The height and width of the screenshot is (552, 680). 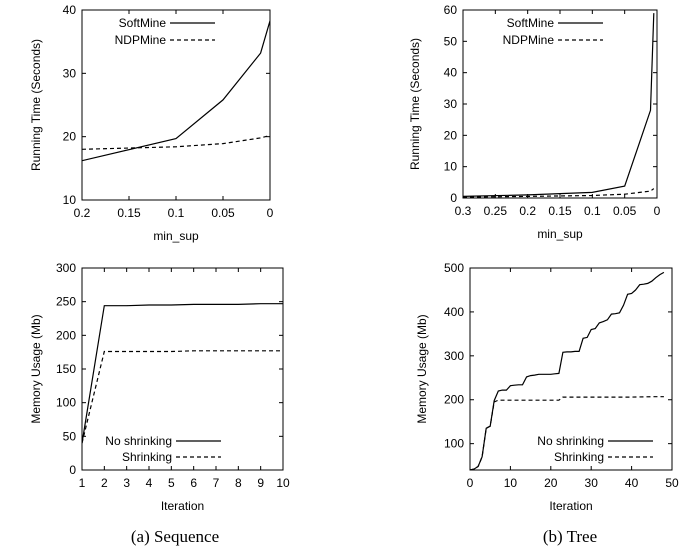 I want to click on x-tick-label: 20, so click(x=551, y=483).